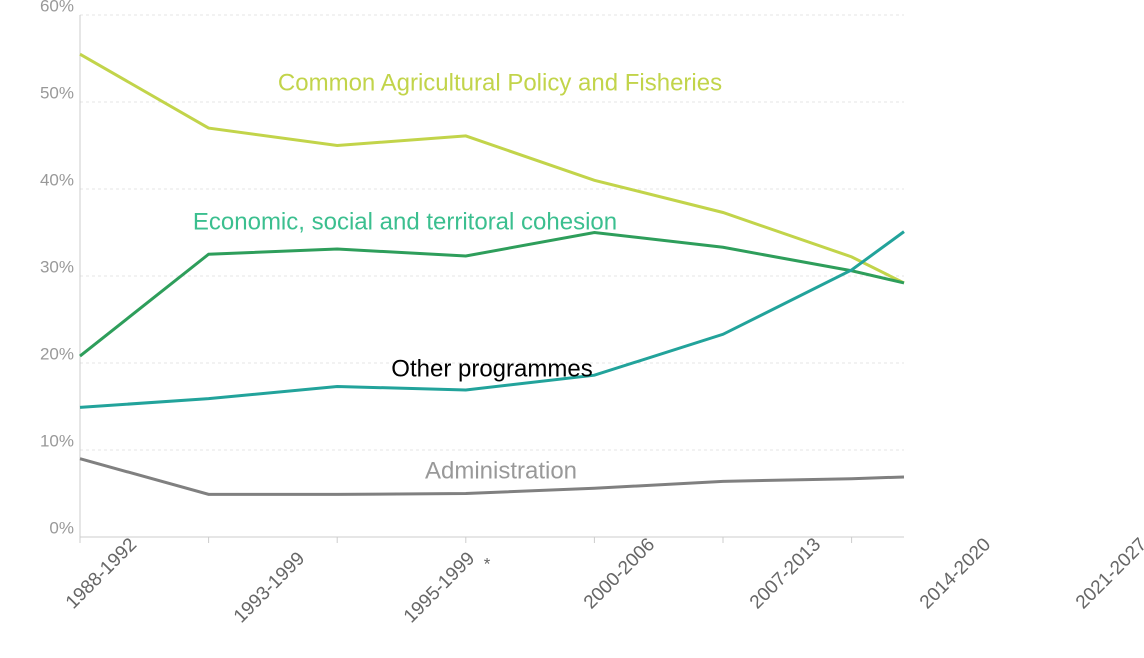 This screenshot has height=658, width=1144. I want to click on x-tick-label: 2000-2006, so click(619, 573).